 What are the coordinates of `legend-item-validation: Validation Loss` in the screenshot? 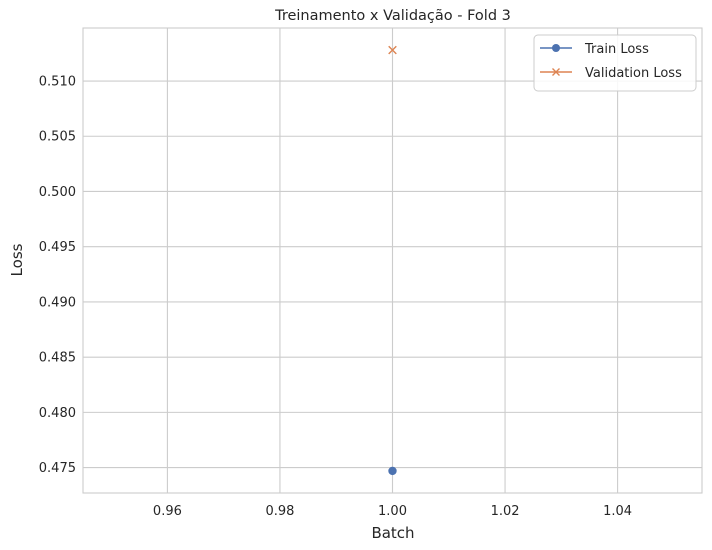 It's located at (611, 73).